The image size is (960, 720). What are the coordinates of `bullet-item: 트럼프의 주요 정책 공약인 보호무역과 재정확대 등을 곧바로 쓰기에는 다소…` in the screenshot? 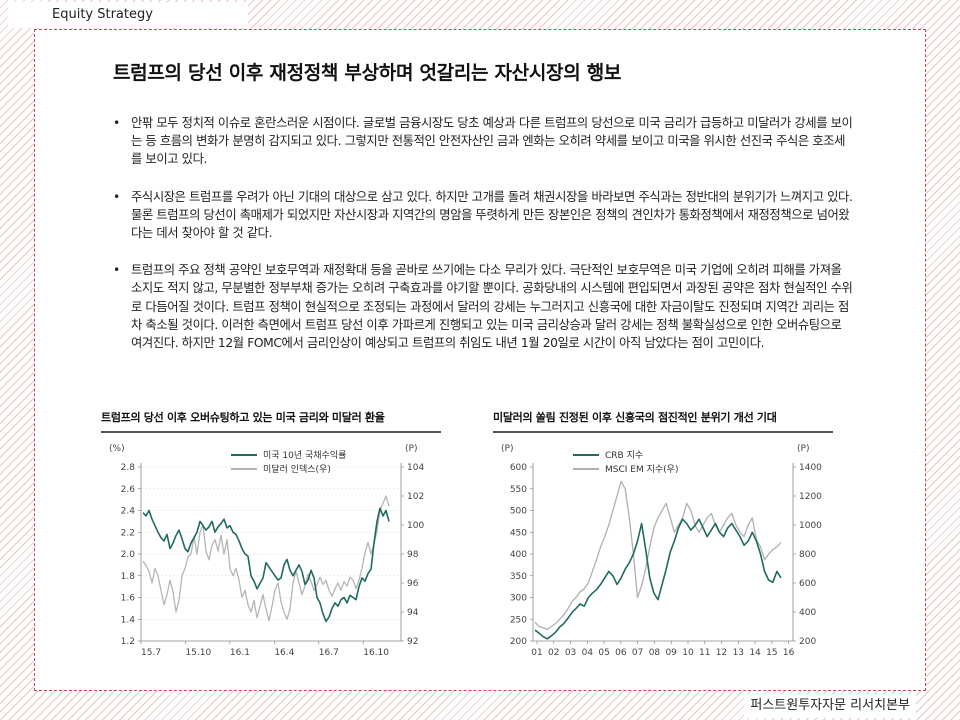 It's located at (483, 306).